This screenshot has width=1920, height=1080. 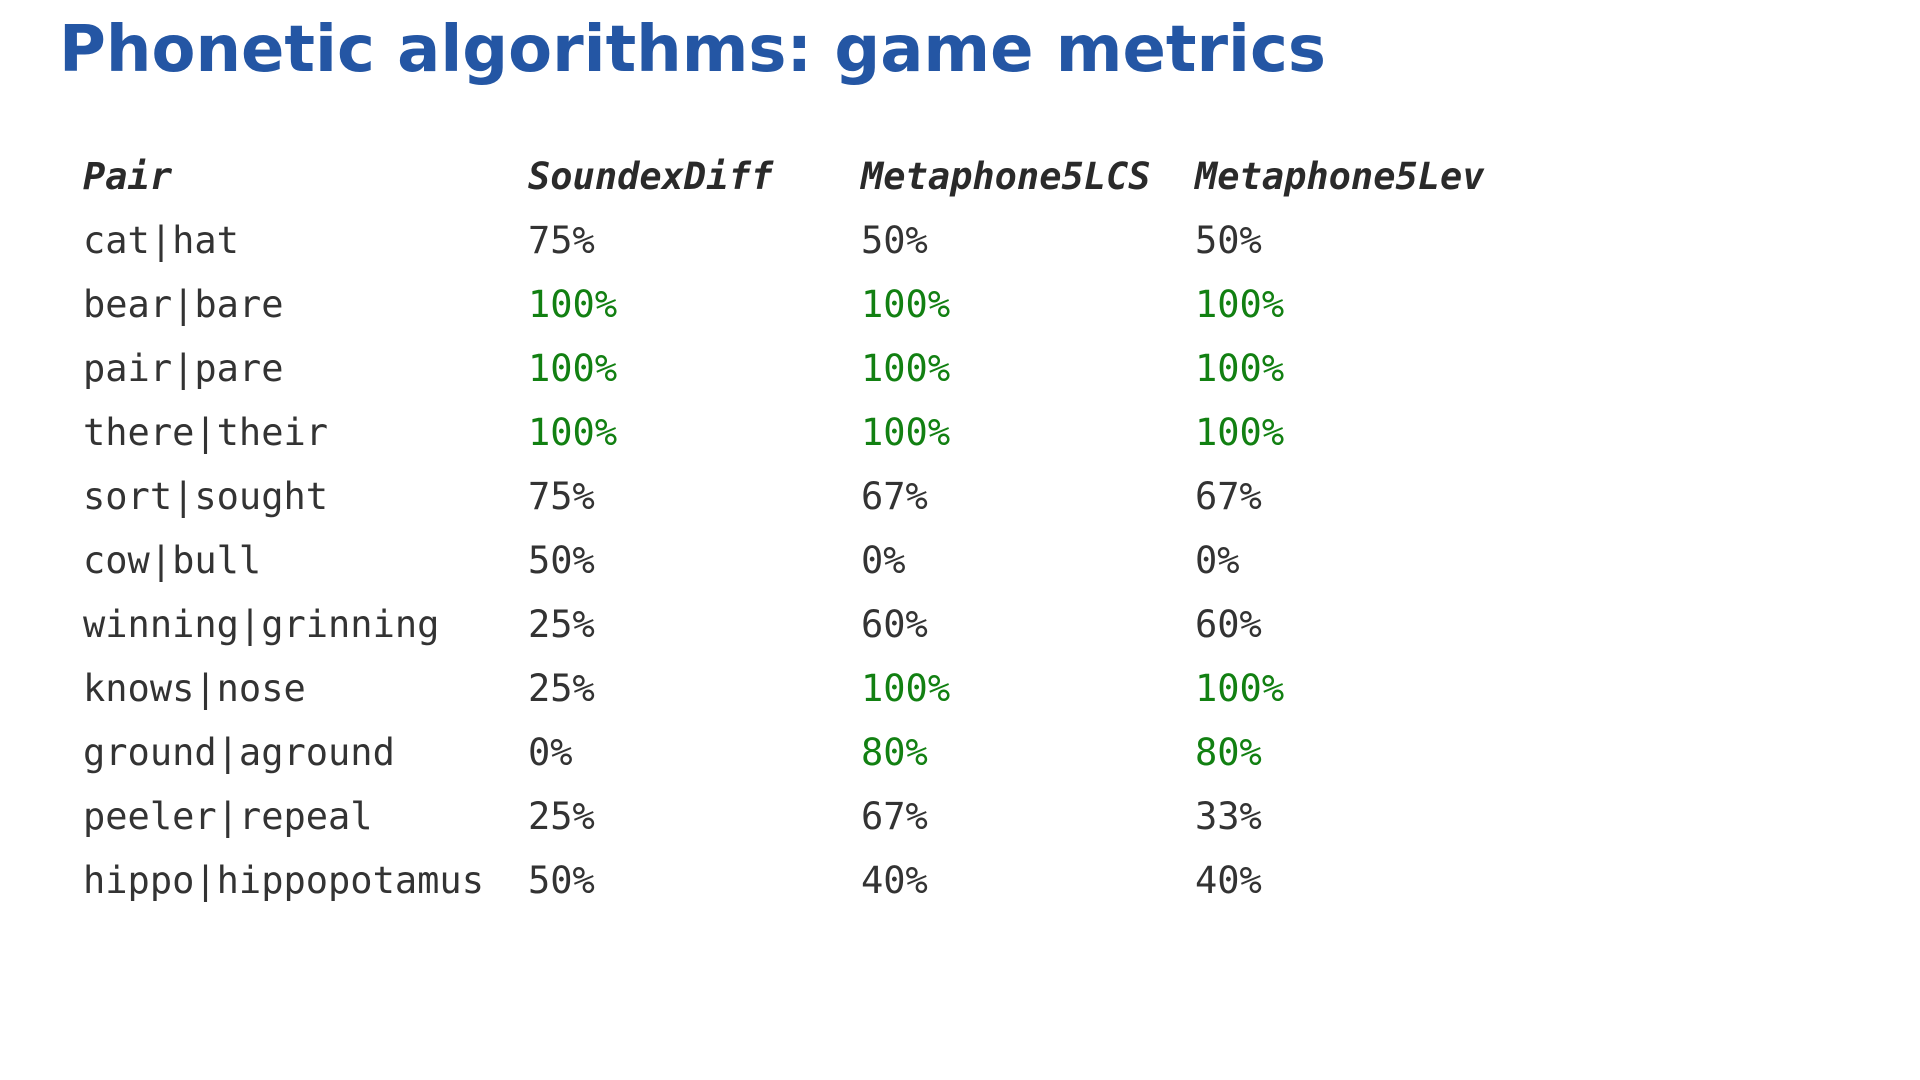 I want to click on metaphone5lev-cell: 40%, so click(x=1228, y=880).